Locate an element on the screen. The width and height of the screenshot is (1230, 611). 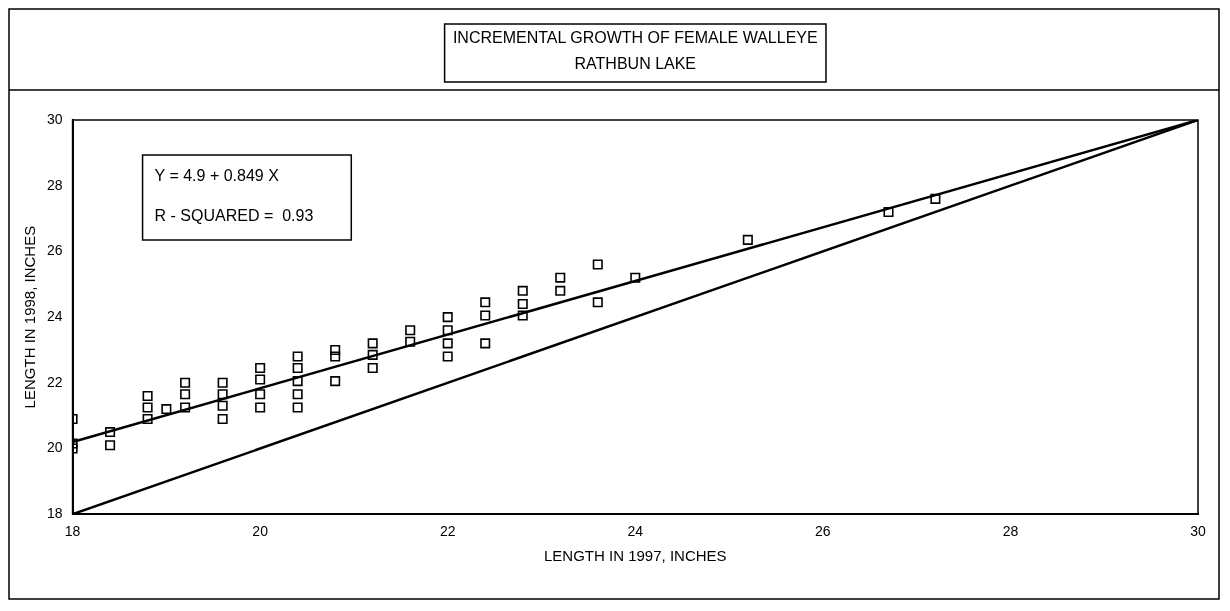
y-tick-label: 30 is located at coordinates (54, 118).